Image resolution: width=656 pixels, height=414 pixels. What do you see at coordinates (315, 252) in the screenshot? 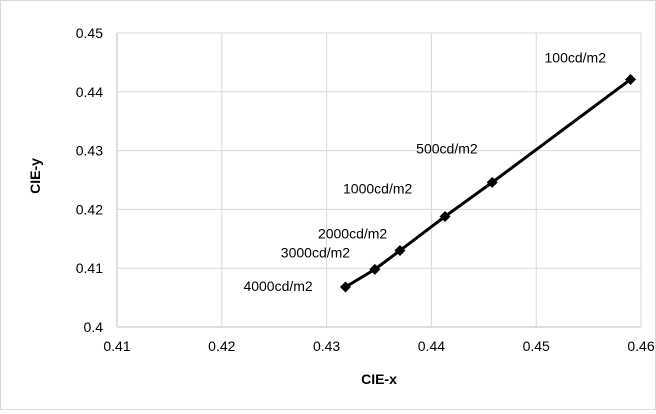
I see `data-label: 3000cd/m2` at bounding box center [315, 252].